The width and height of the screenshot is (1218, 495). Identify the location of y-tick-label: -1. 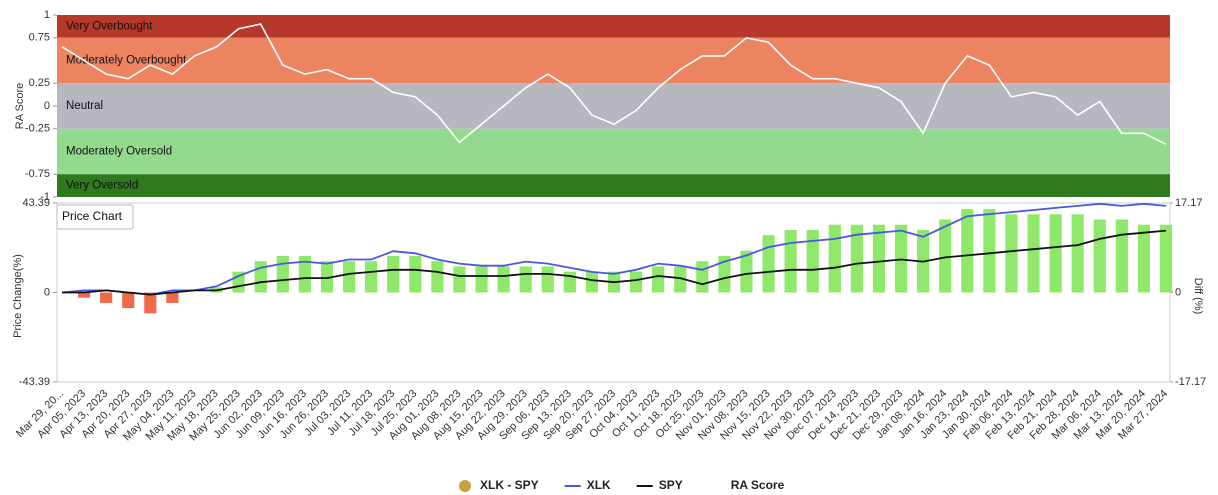
(45, 197).